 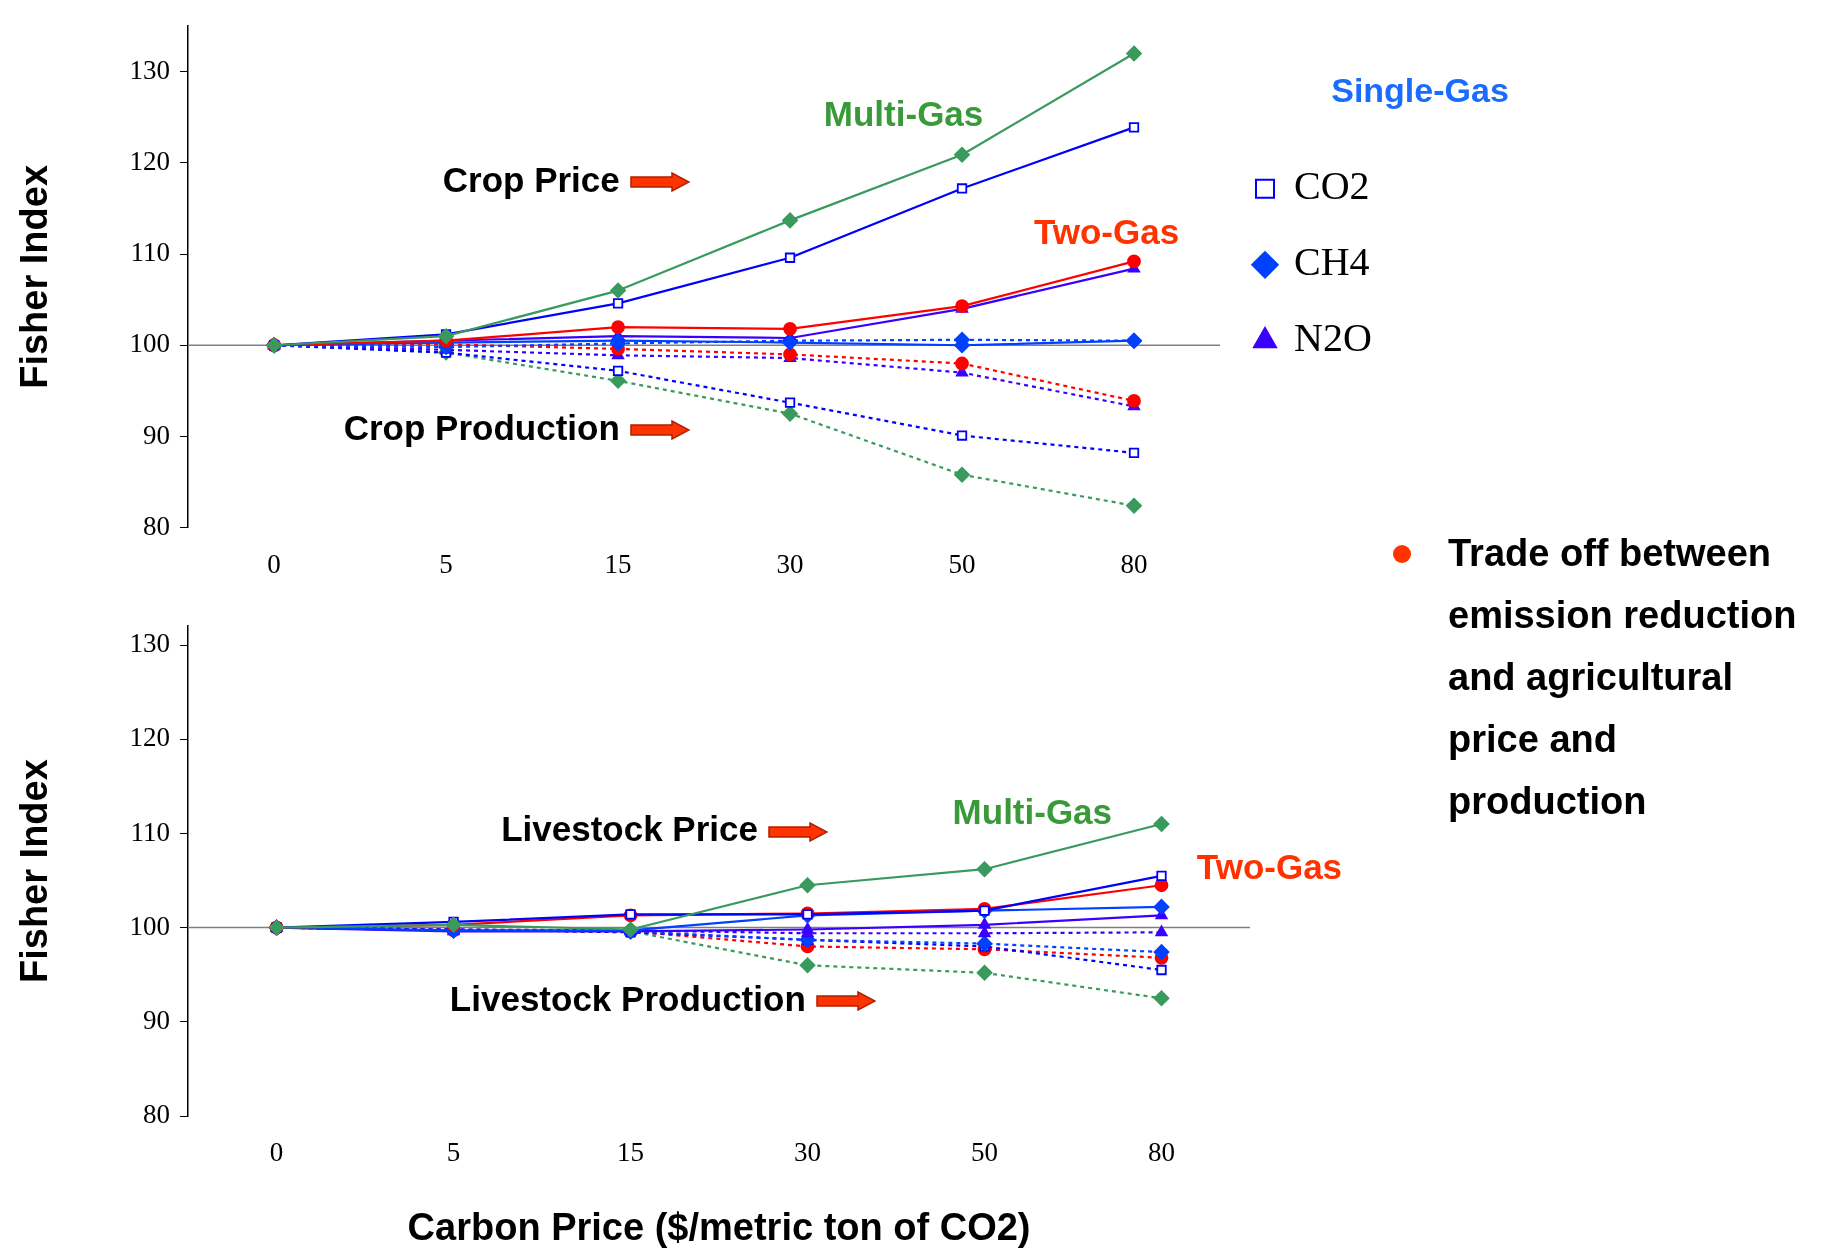 What do you see at coordinates (719, 1226) in the screenshot?
I see `x-axis-title: Carbon Price ($/metric ton of CO2)` at bounding box center [719, 1226].